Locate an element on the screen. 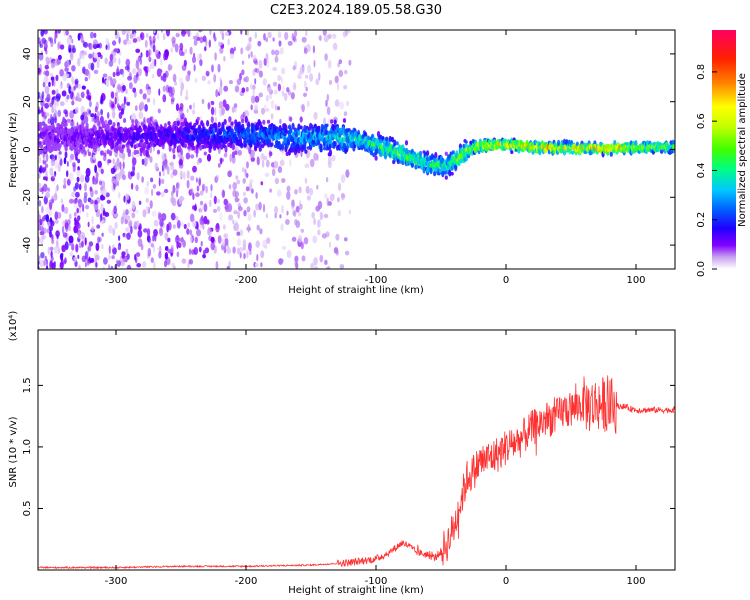 The image size is (750, 600). x-tick-label: 100 is located at coordinates (635, 280).